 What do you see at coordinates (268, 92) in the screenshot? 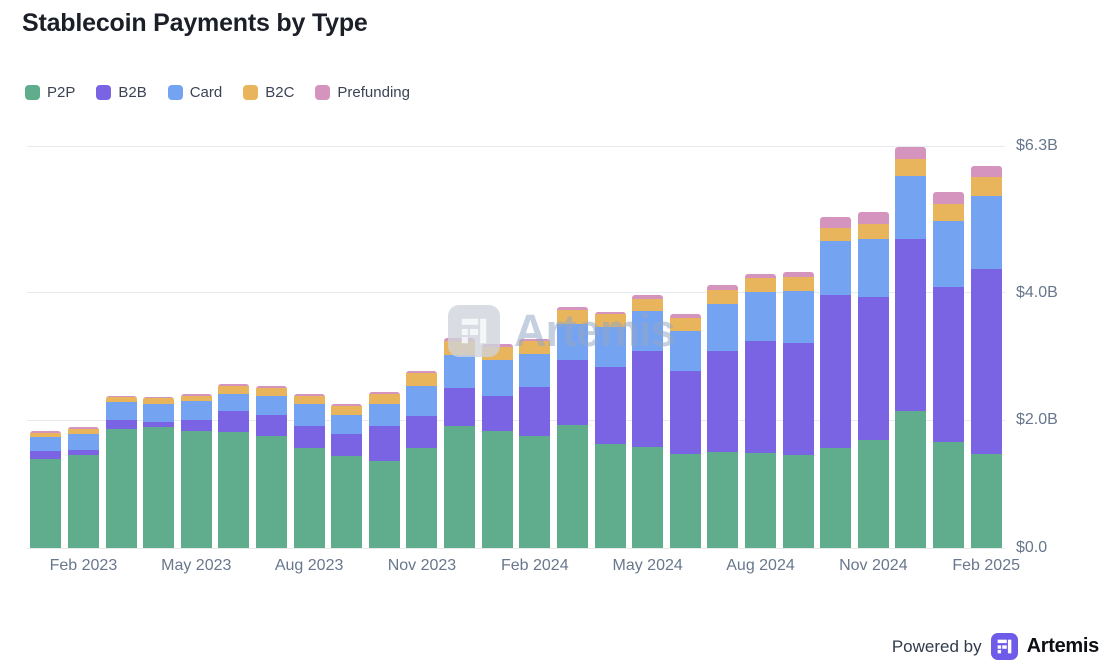
I see `legend-item-b2c: B2C` at bounding box center [268, 92].